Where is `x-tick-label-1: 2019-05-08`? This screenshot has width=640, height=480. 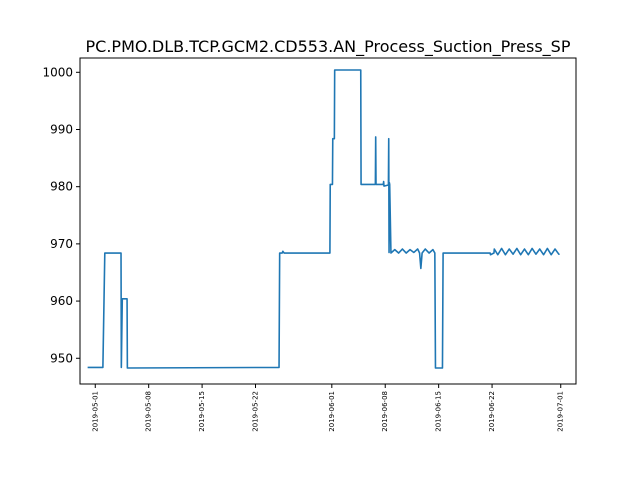
x-tick-label-1: 2019-05-08 is located at coordinates (149, 411).